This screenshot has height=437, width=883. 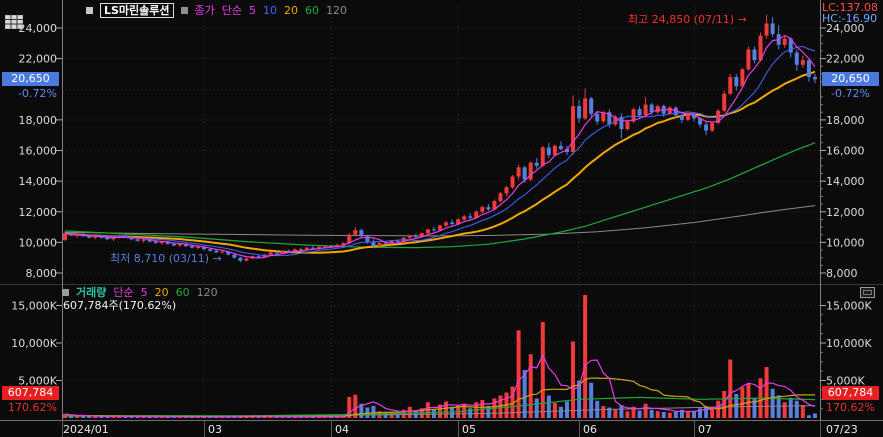 I want to click on volume-title: 거래량, so click(x=91, y=292).